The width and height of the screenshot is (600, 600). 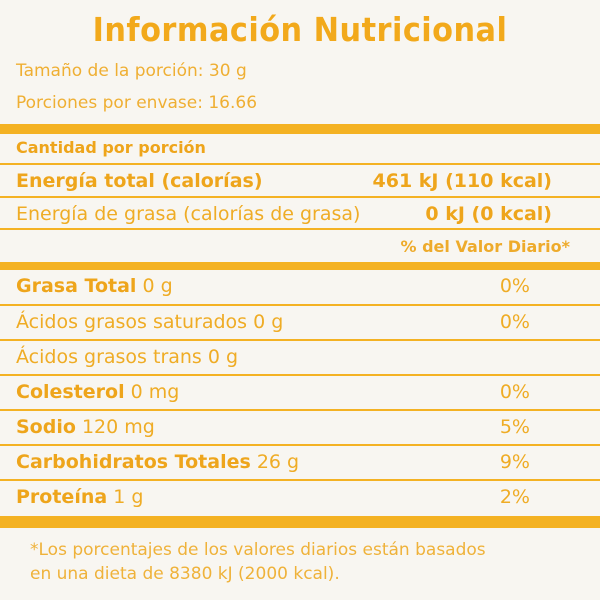 What do you see at coordinates (127, 357) in the screenshot?
I see `nutrient-label: Ácidos grasos trans 0 g` at bounding box center [127, 357].